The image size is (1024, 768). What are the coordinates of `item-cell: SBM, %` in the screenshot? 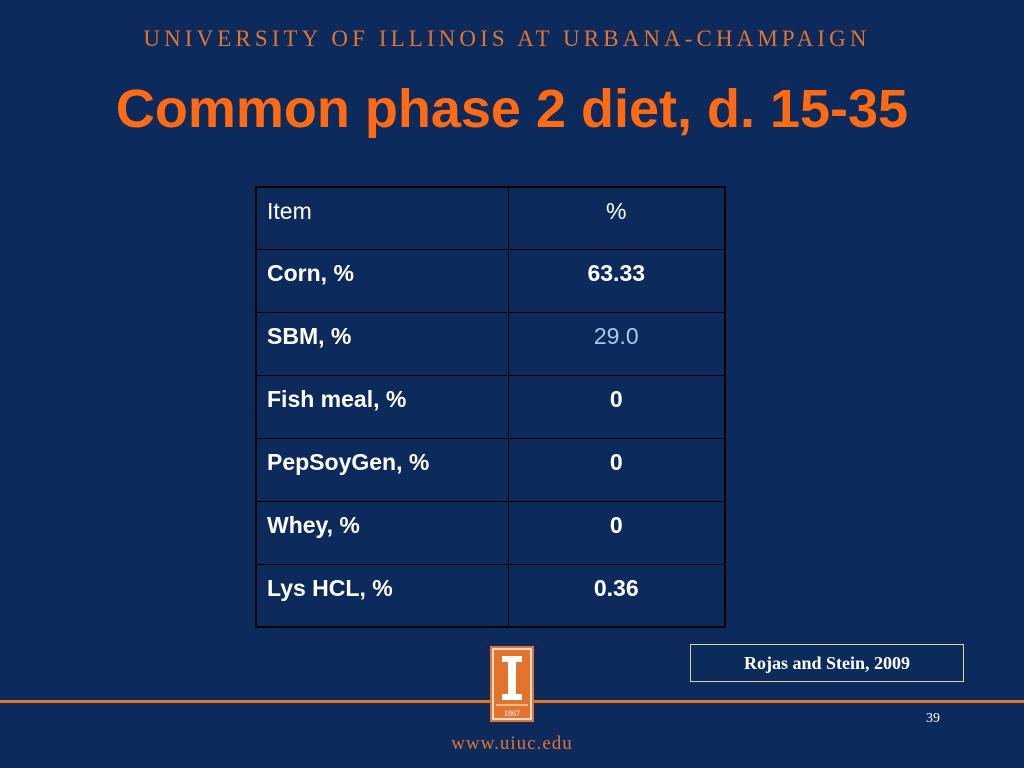 It's located at (382, 344).